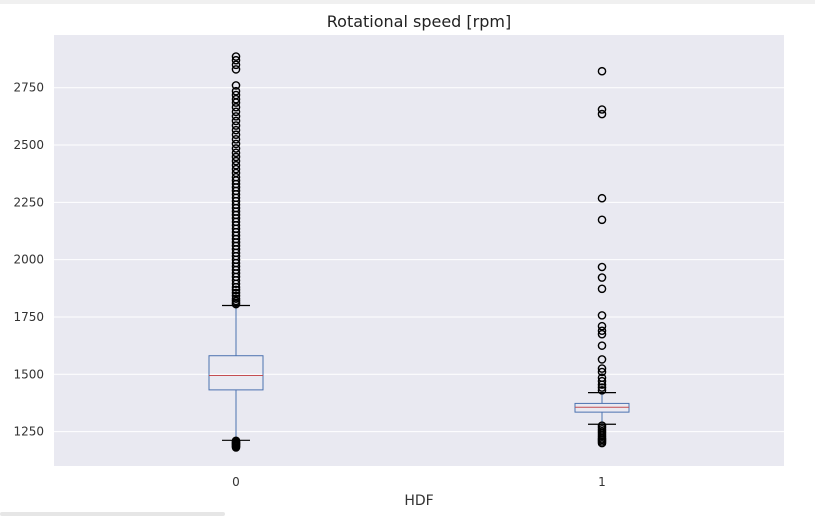 The width and height of the screenshot is (815, 516). Describe the element at coordinates (28, 260) in the screenshot. I see `y-tick-label: 2000` at that location.